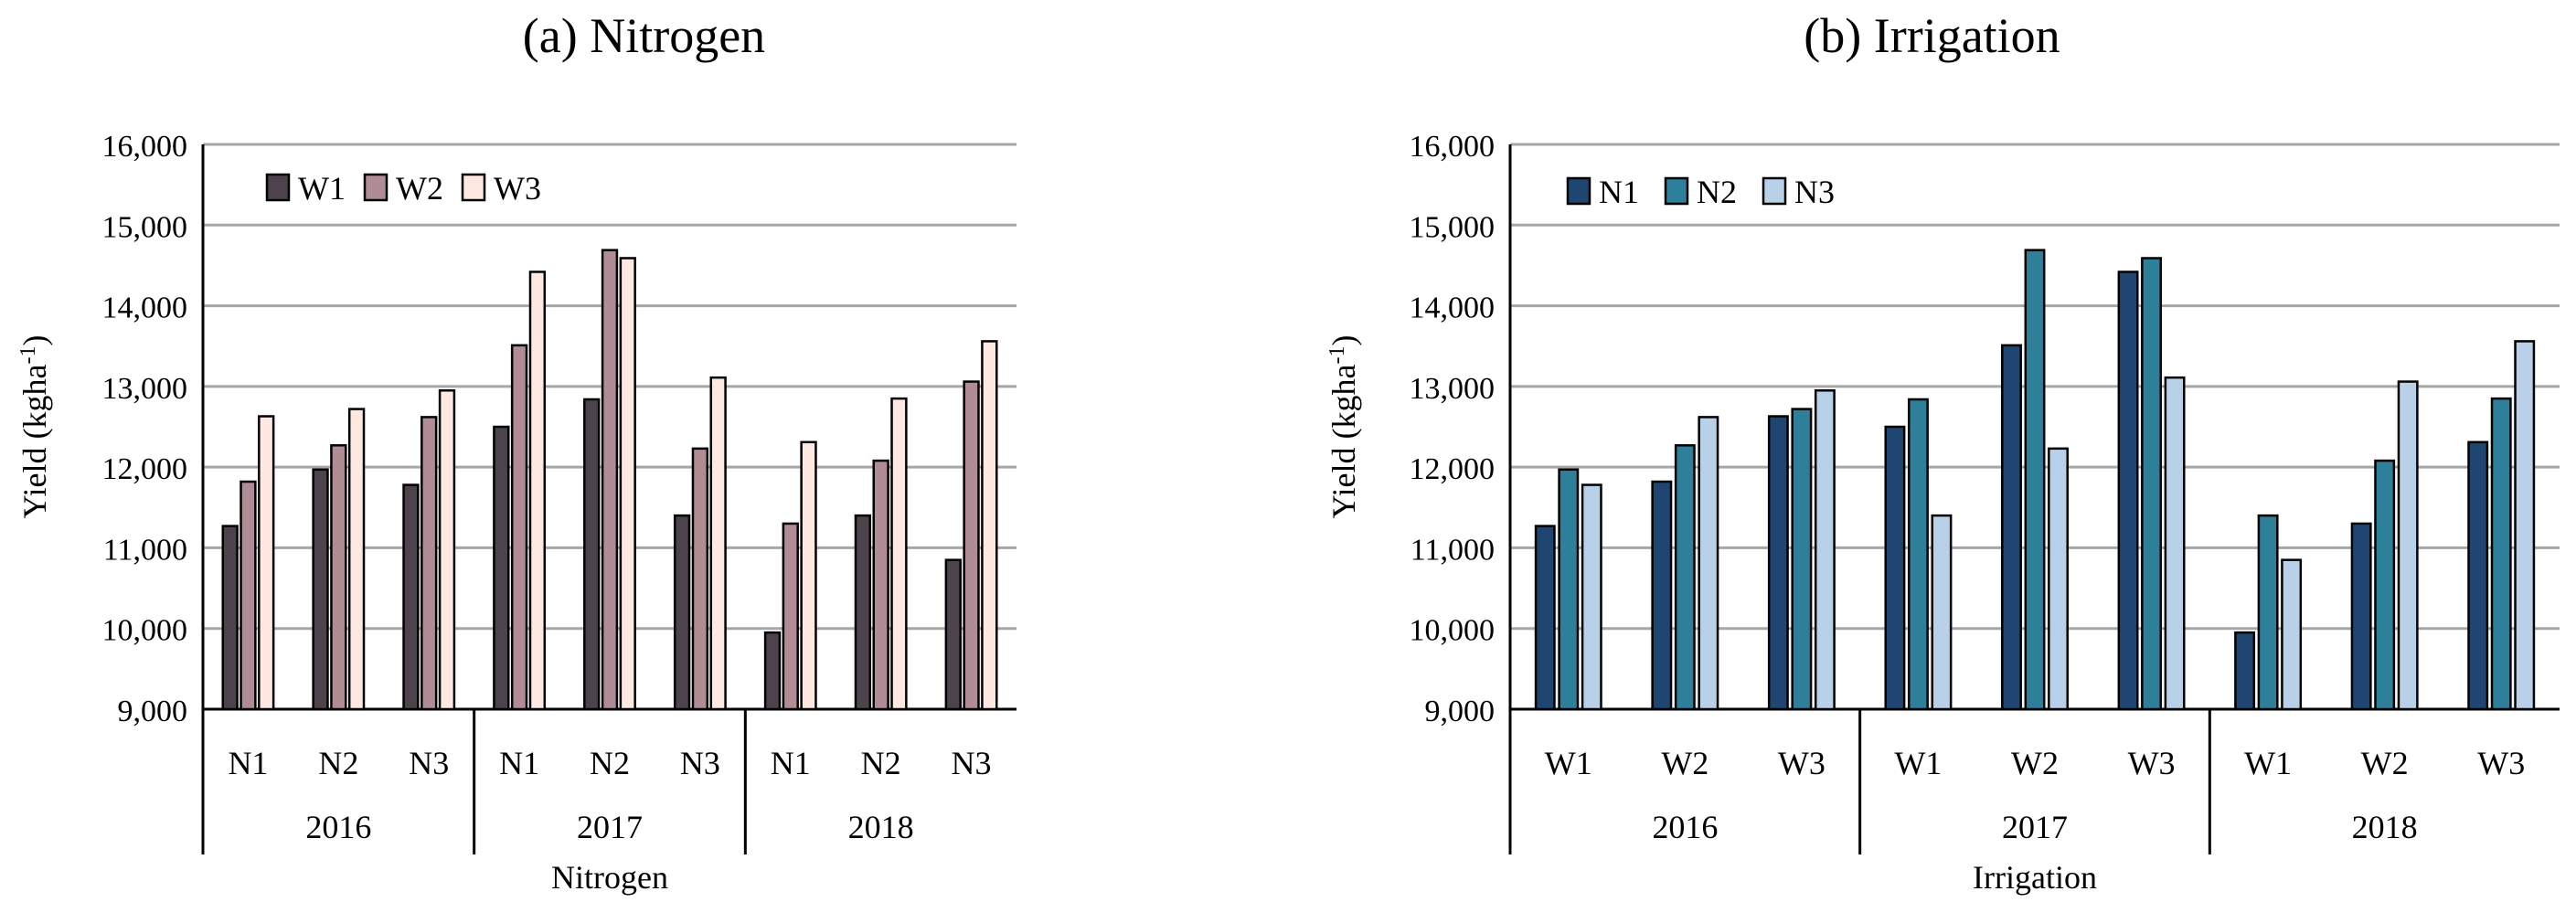  I want to click on chart-b-y-axis-label-main: Yield (kgha, so click(1343, 442).